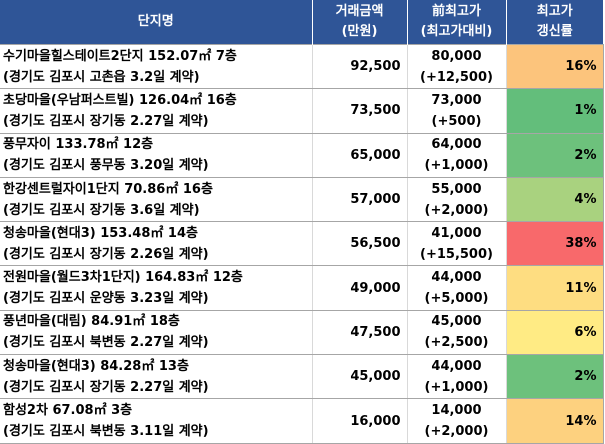 This screenshot has width=605, height=444. Describe the element at coordinates (100, 233) in the screenshot. I see `complex-name: 청송마을(현대3) 153.48㎡ 14층` at that location.